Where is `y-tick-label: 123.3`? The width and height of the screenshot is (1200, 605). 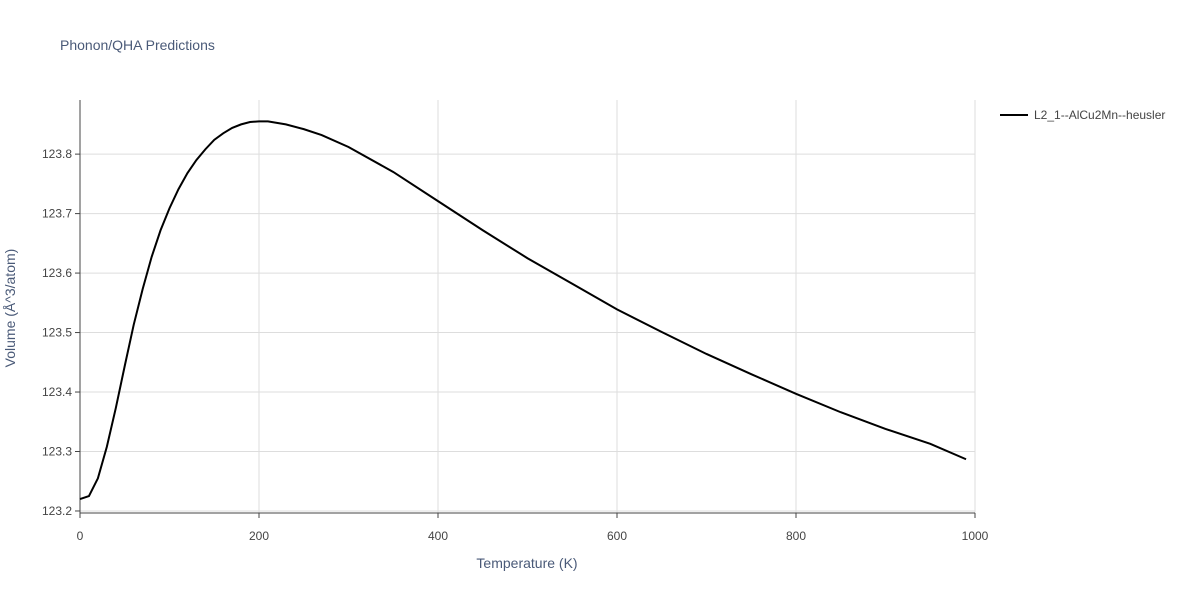 y-tick-label: 123.3 is located at coordinates (57, 452).